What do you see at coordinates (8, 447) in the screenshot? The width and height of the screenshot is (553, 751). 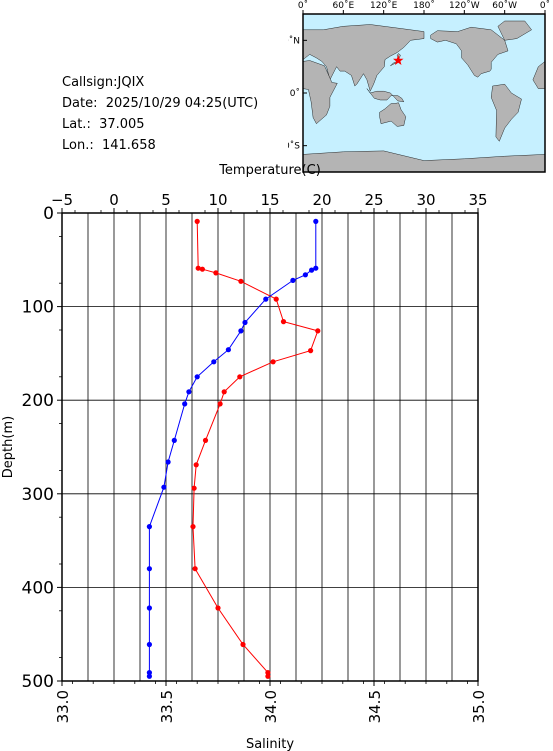 I see `depth-axis-label: Depth(m)` at bounding box center [8, 447].